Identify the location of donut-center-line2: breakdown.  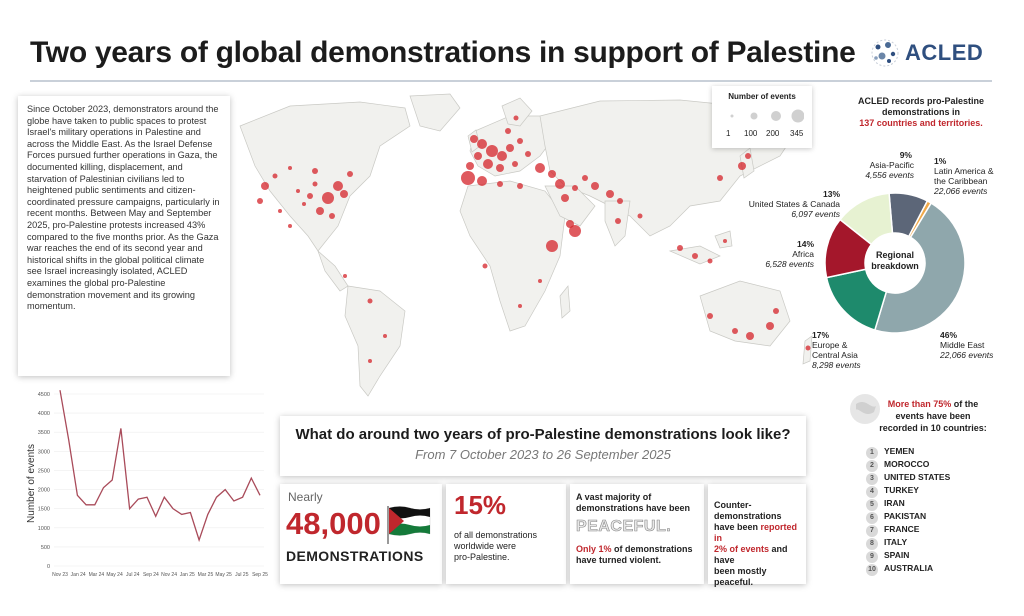
(895, 266).